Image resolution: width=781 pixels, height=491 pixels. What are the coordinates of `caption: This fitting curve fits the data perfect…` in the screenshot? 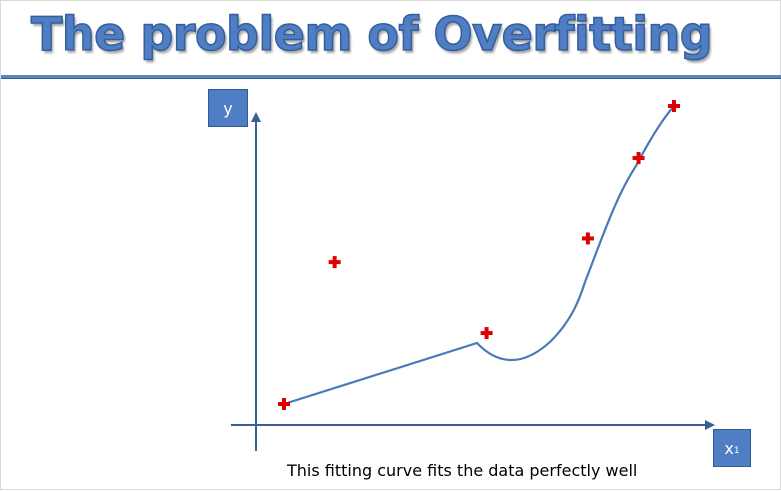 It's located at (462, 470).